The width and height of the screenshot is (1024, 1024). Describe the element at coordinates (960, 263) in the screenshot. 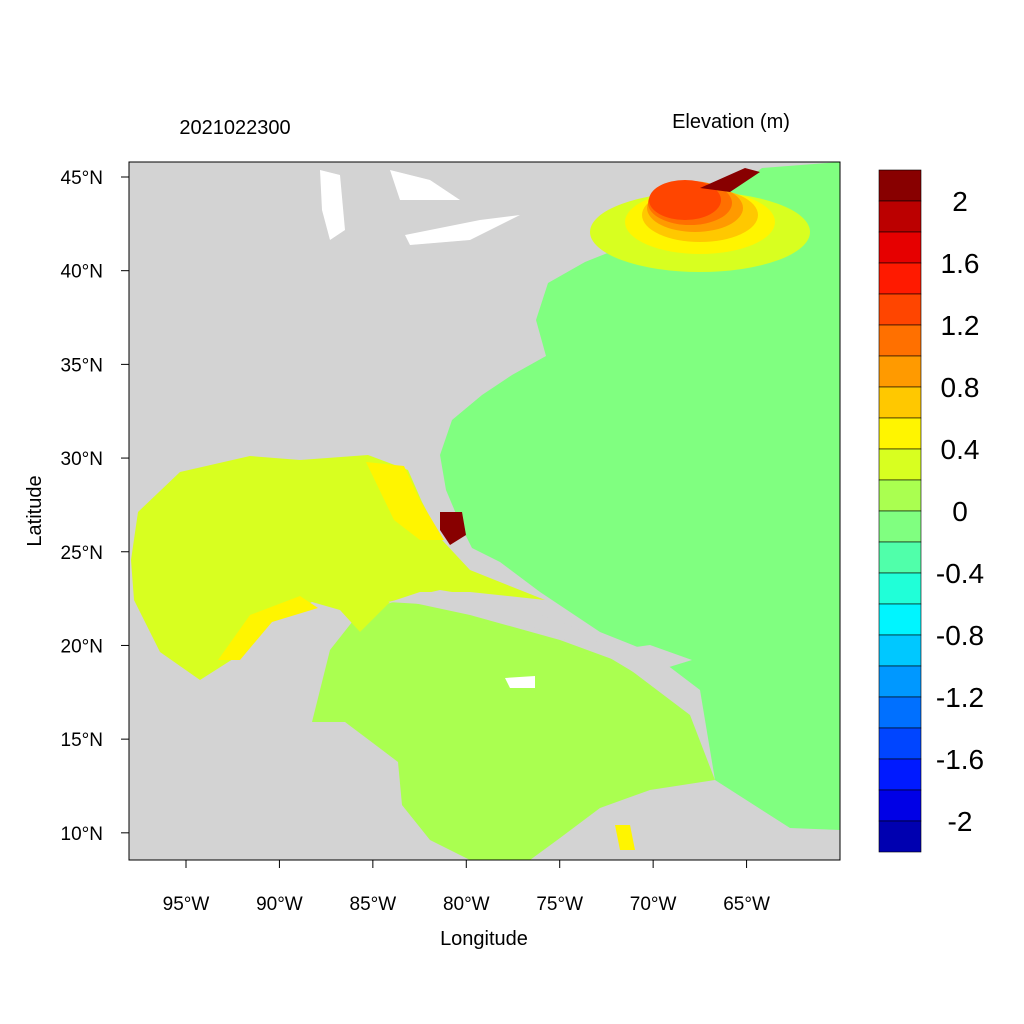

I see `colorbar-label: 1.6` at that location.